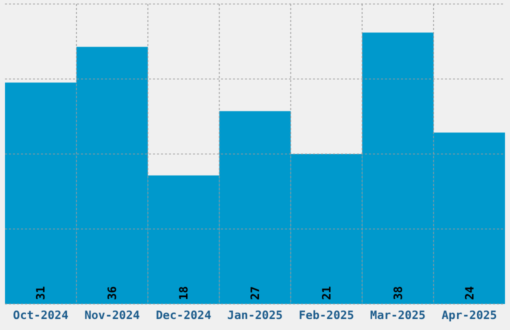 The height and width of the screenshot is (330, 510). What do you see at coordinates (255, 315) in the screenshot?
I see `x-tick-label: Jan-2025` at bounding box center [255, 315].